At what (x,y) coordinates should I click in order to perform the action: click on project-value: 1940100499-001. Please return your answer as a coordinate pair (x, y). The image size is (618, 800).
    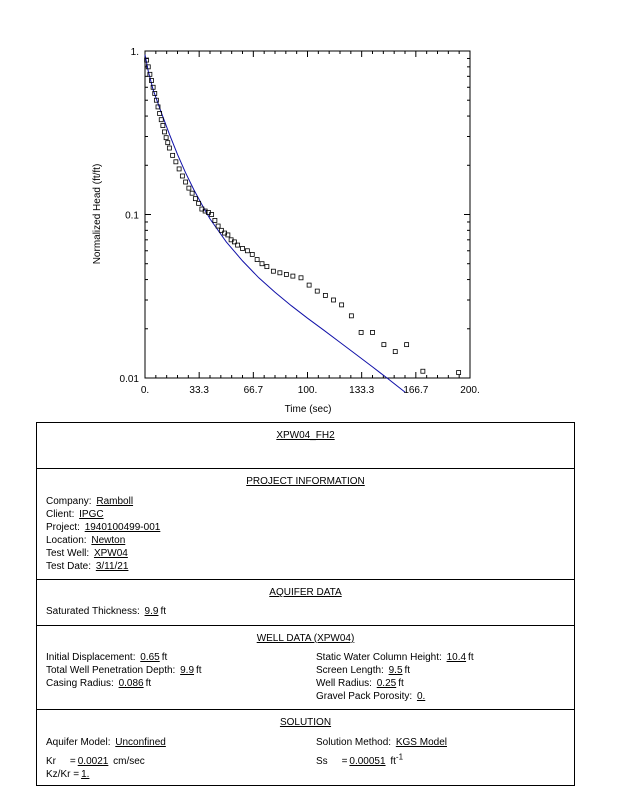
    Looking at the image, I should click on (122, 527).